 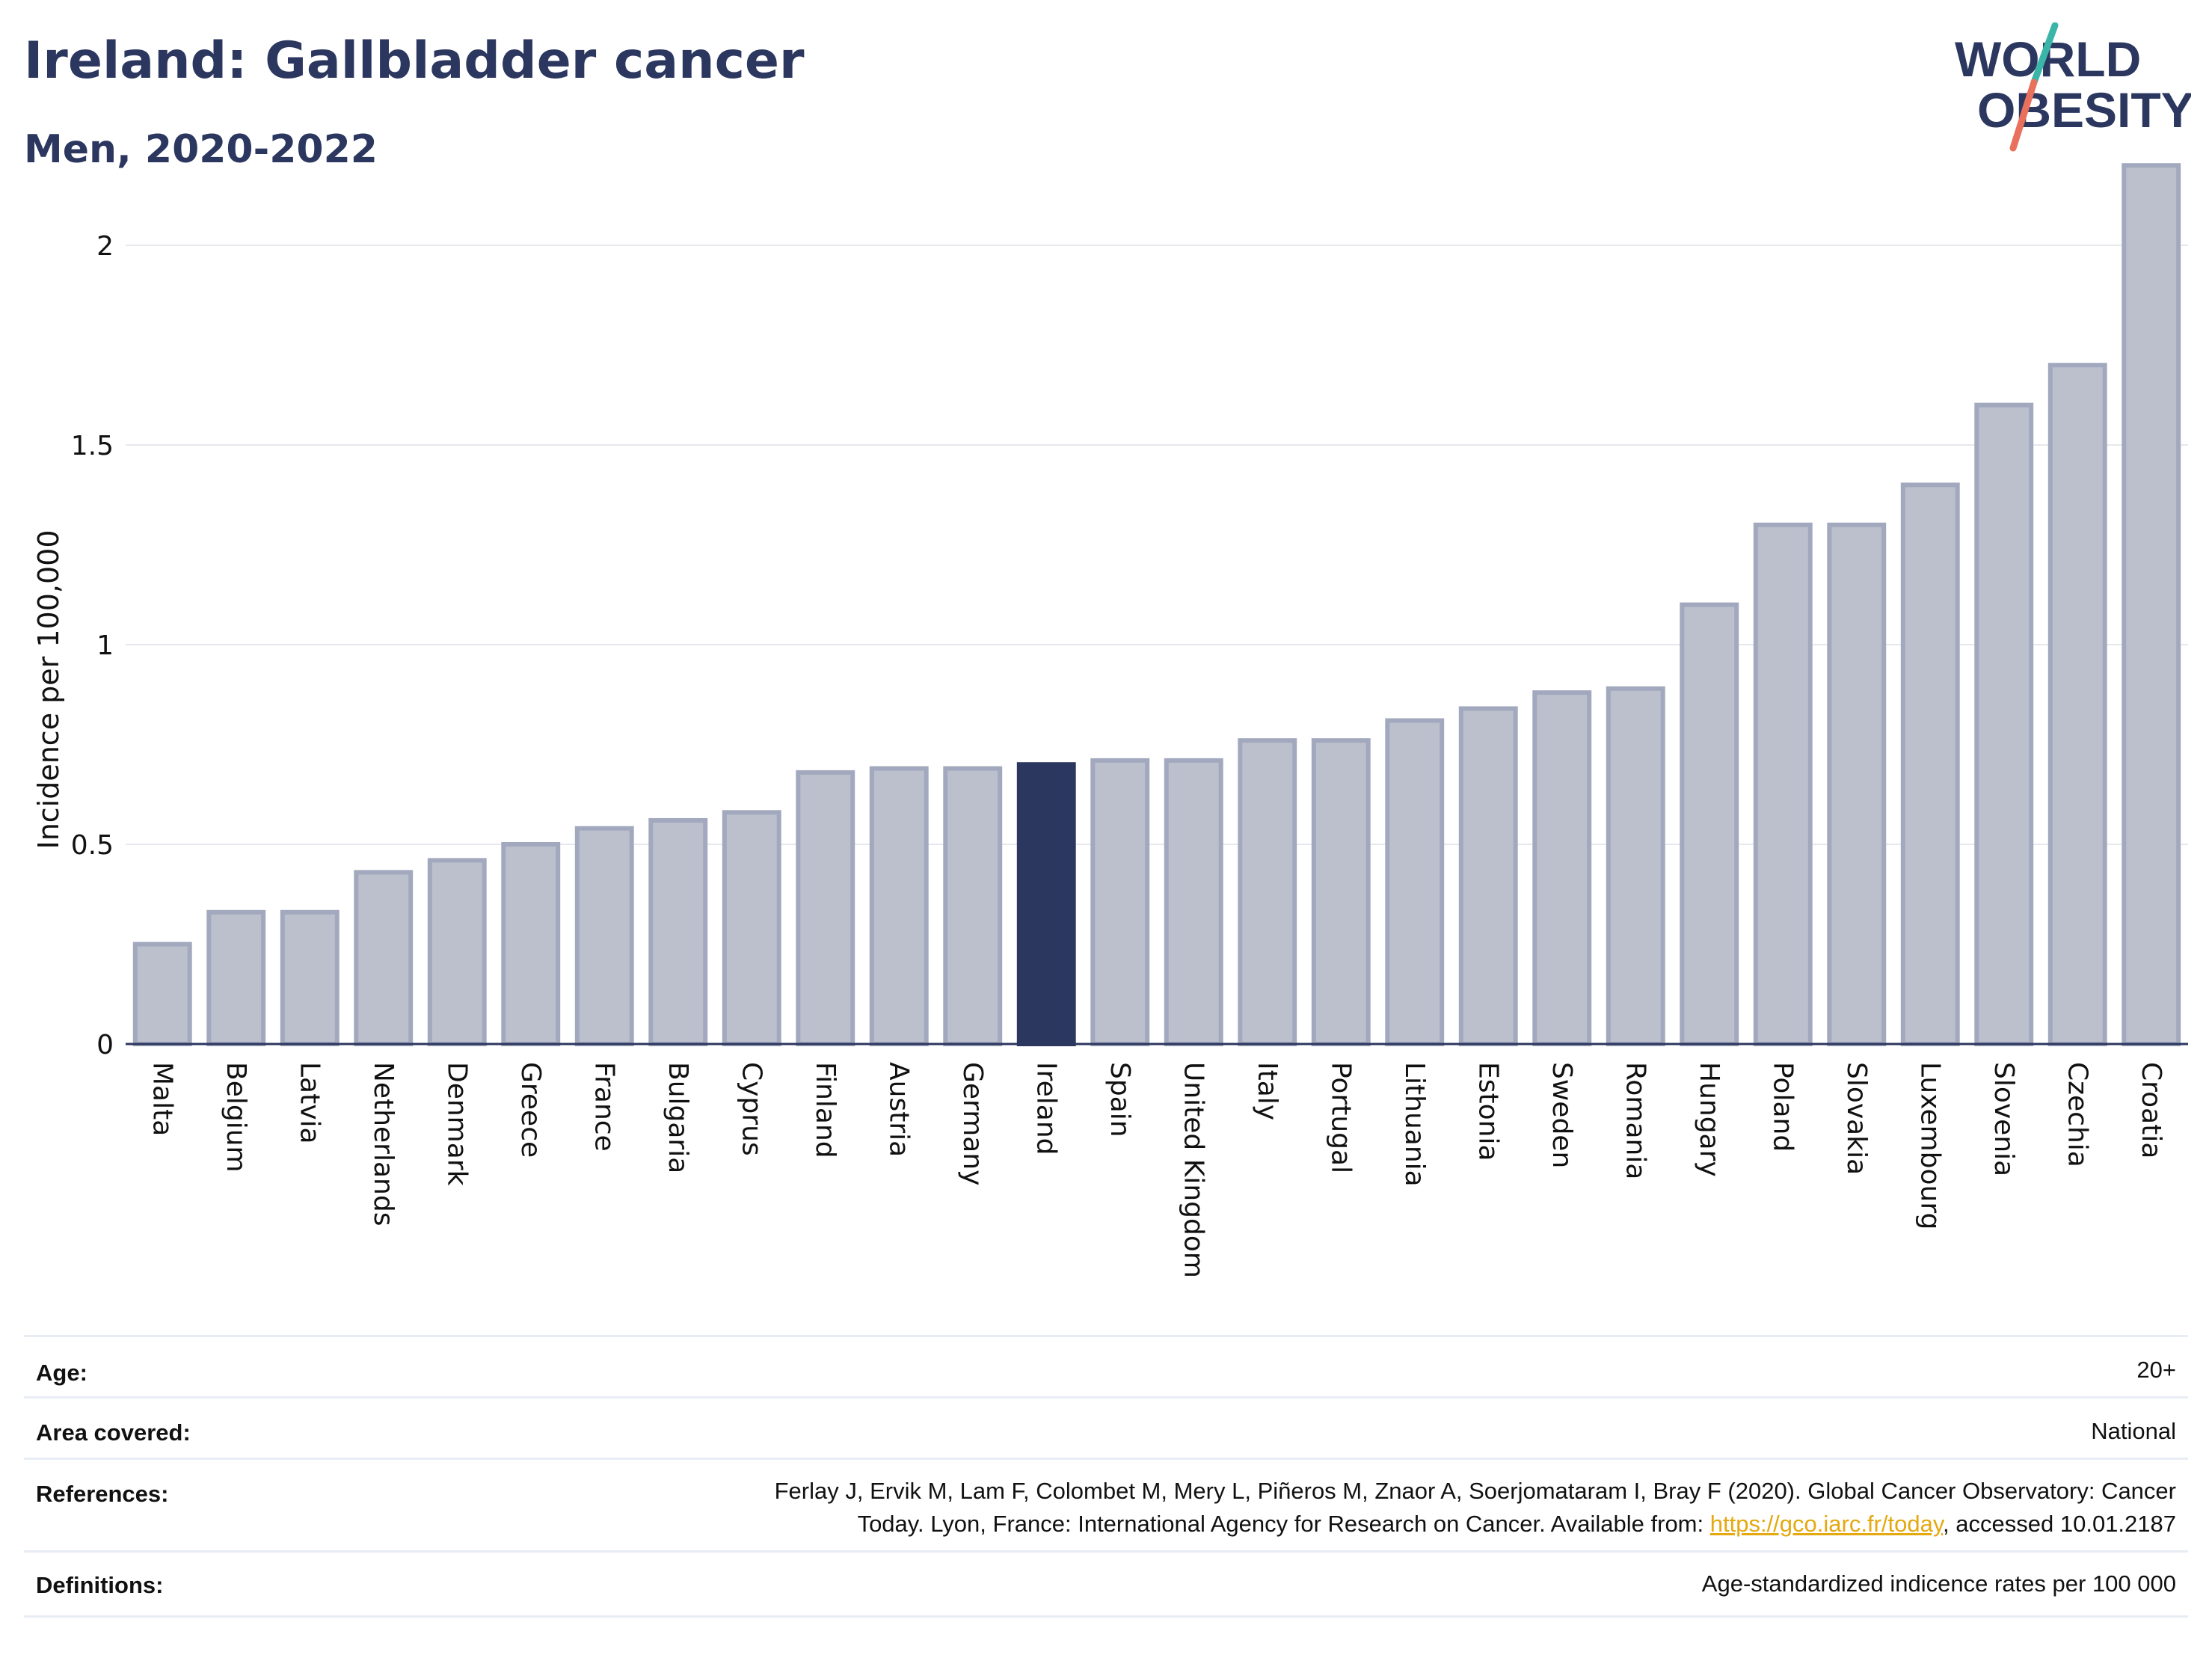 What do you see at coordinates (899, 906) in the screenshot?
I see `bar-austria` at bounding box center [899, 906].